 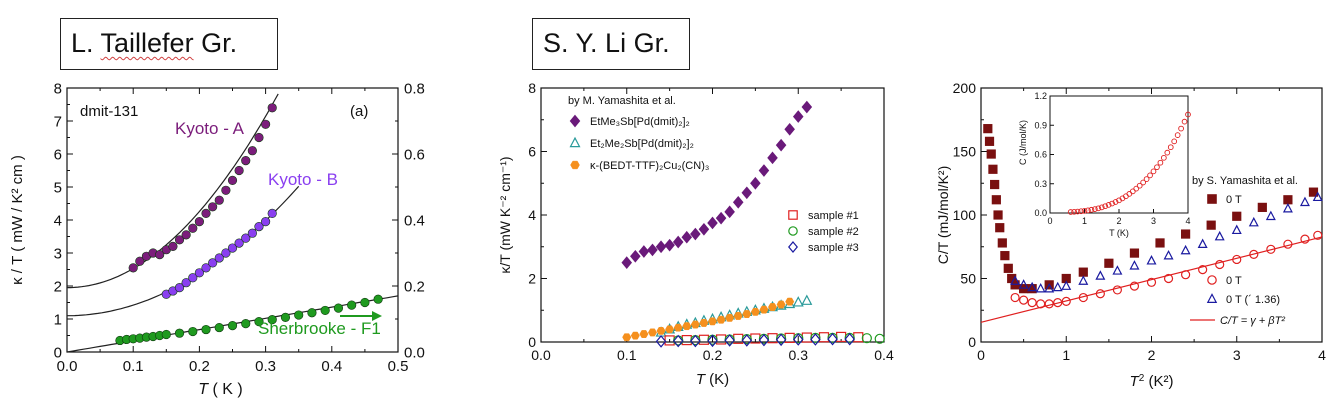 What do you see at coordinates (210, 128) in the screenshot?
I see `panel1-series-label-kyoto-a: Kyoto - A` at bounding box center [210, 128].